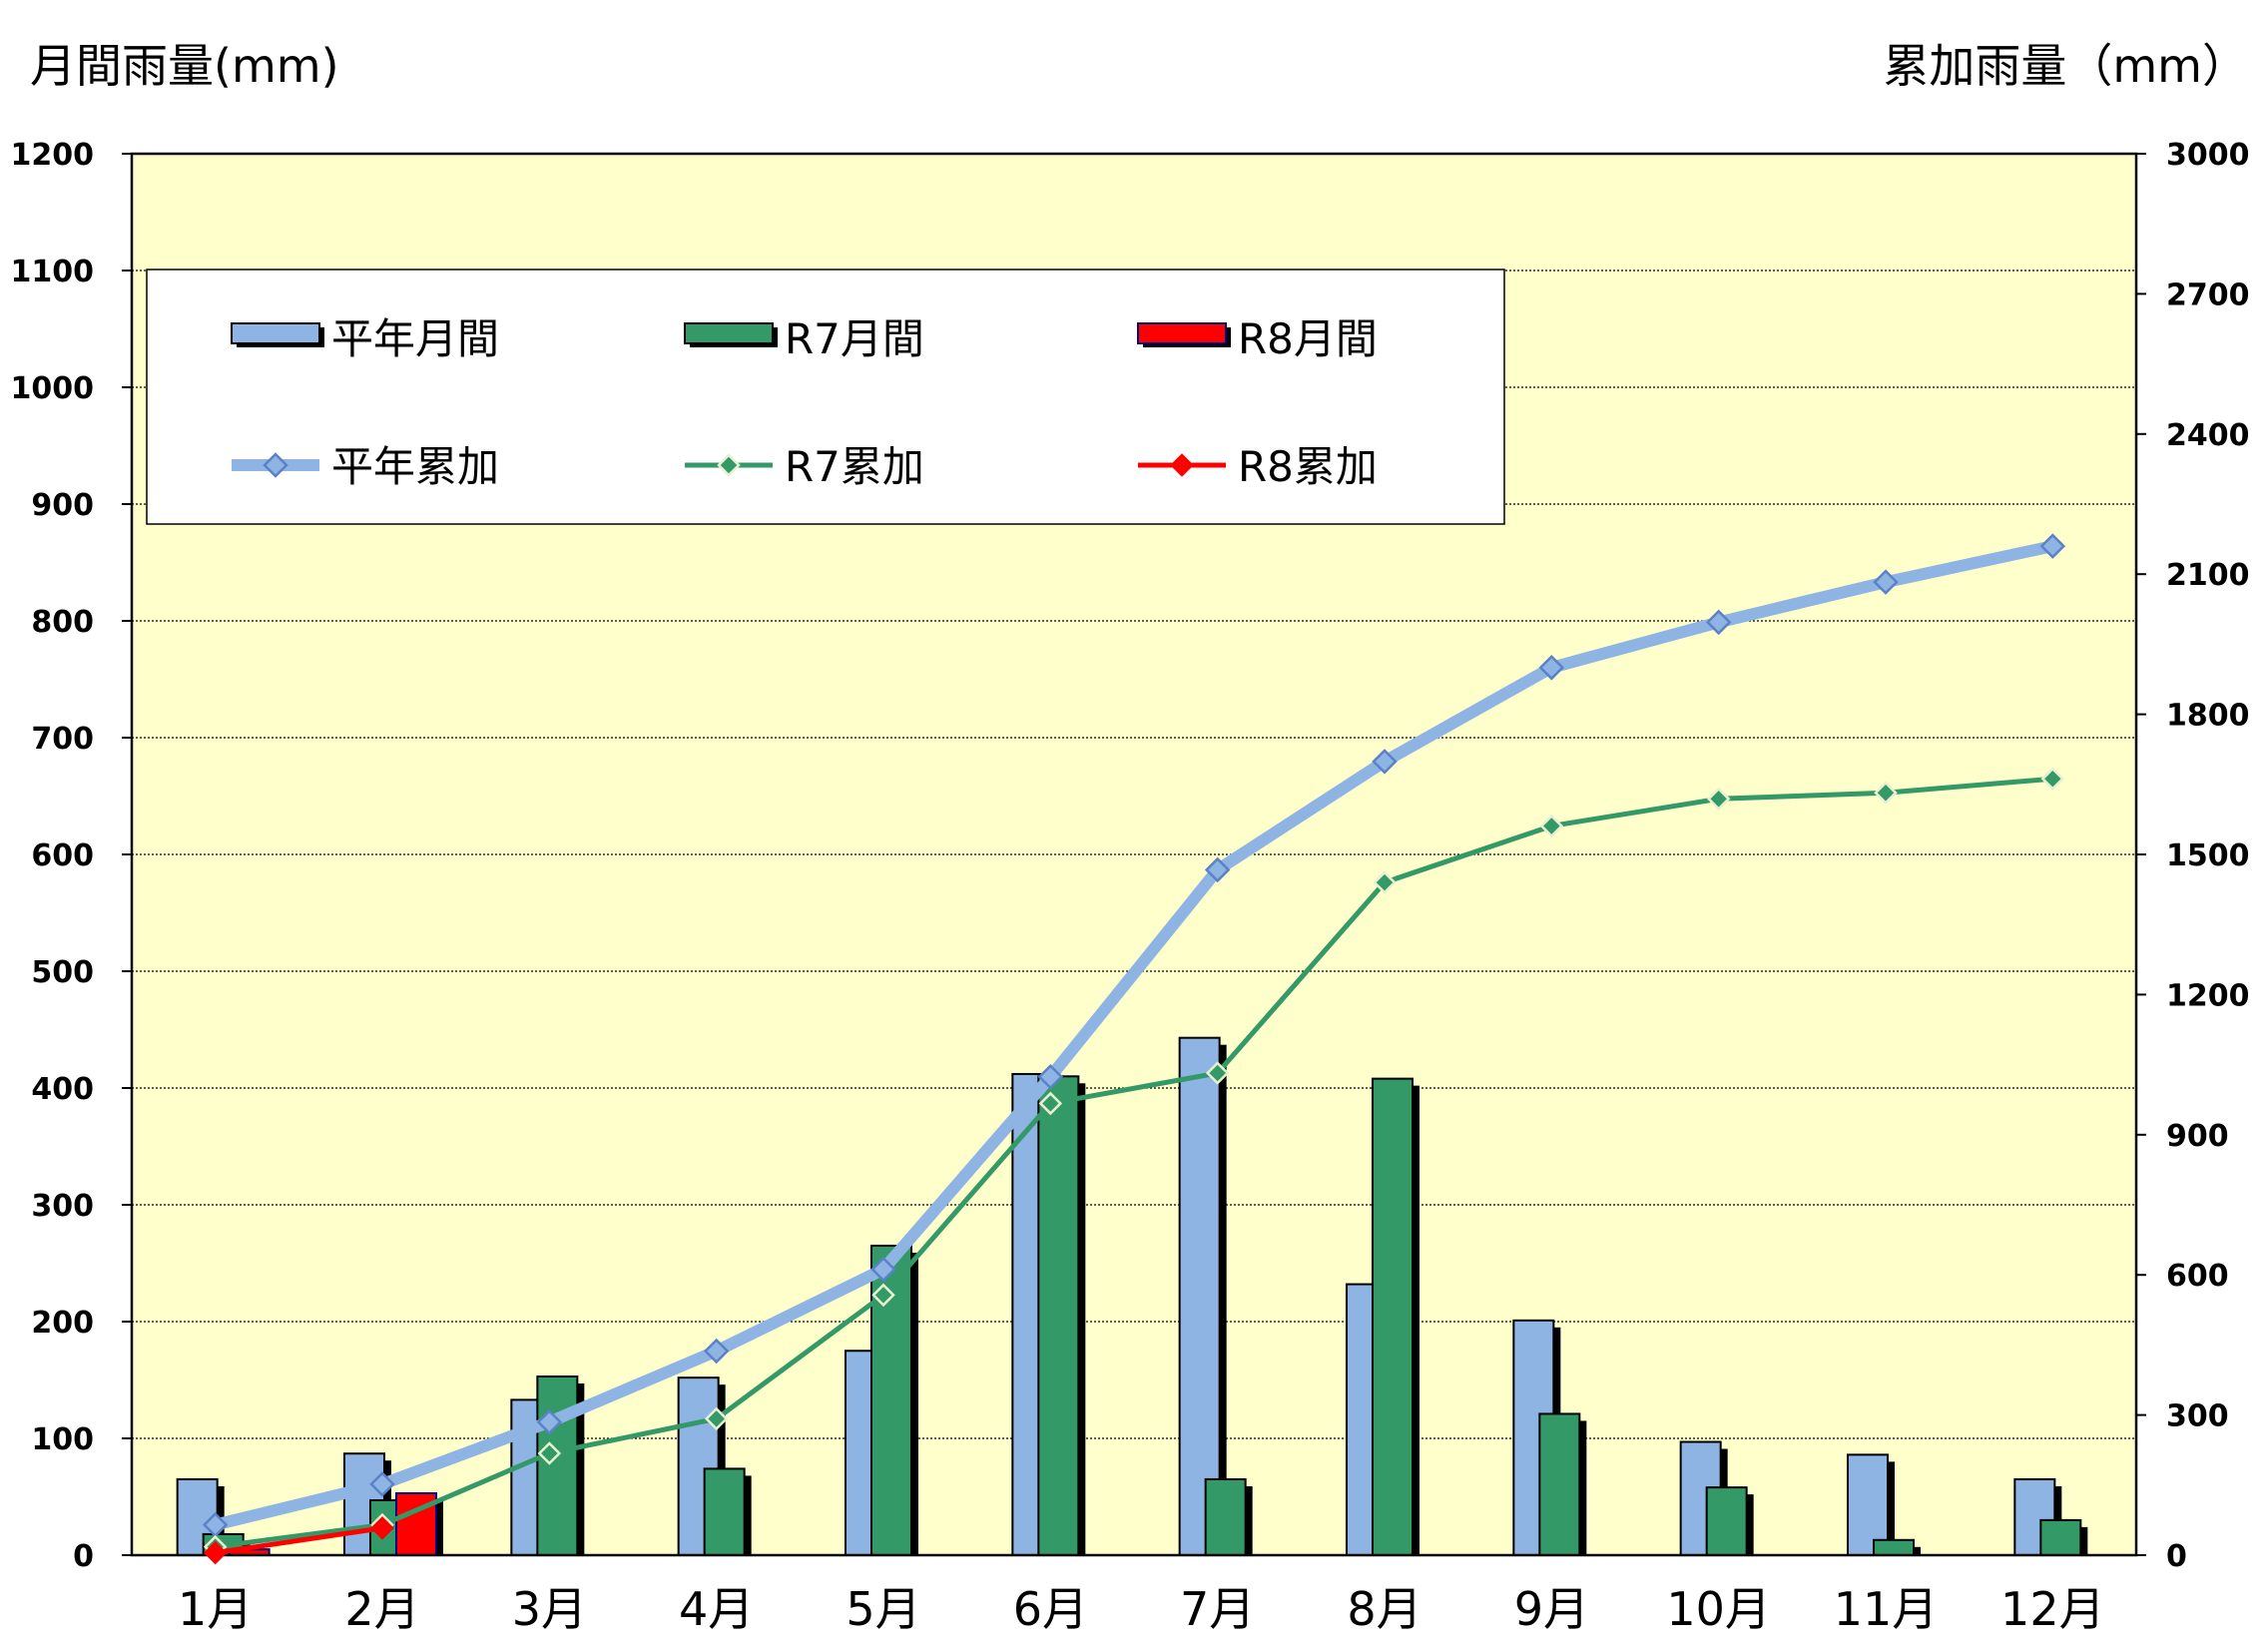 This screenshot has width=2268, height=1652. I want to click on legend-swatch-R7月間, so click(729, 333).